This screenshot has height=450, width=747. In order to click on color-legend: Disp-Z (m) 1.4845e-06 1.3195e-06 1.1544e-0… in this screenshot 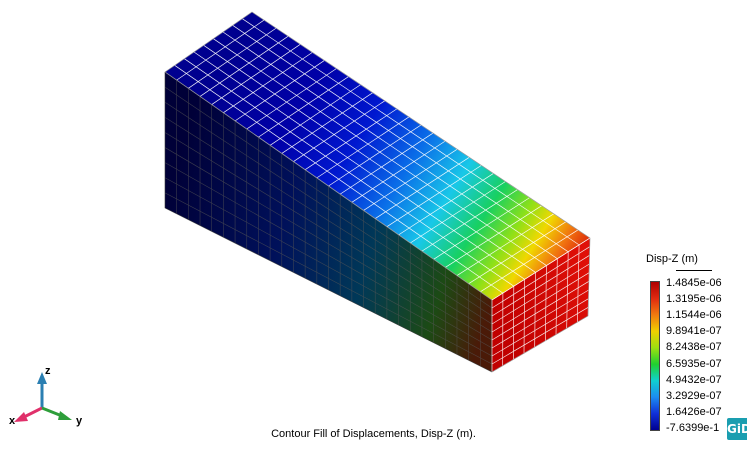, I will do `click(696, 351)`.